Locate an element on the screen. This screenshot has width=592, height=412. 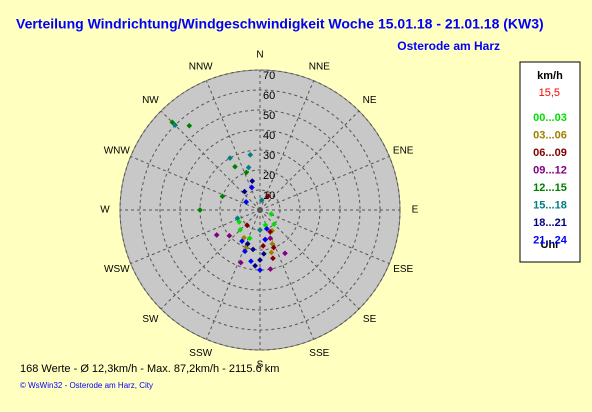
direction-label: SE is located at coordinates (370, 319).